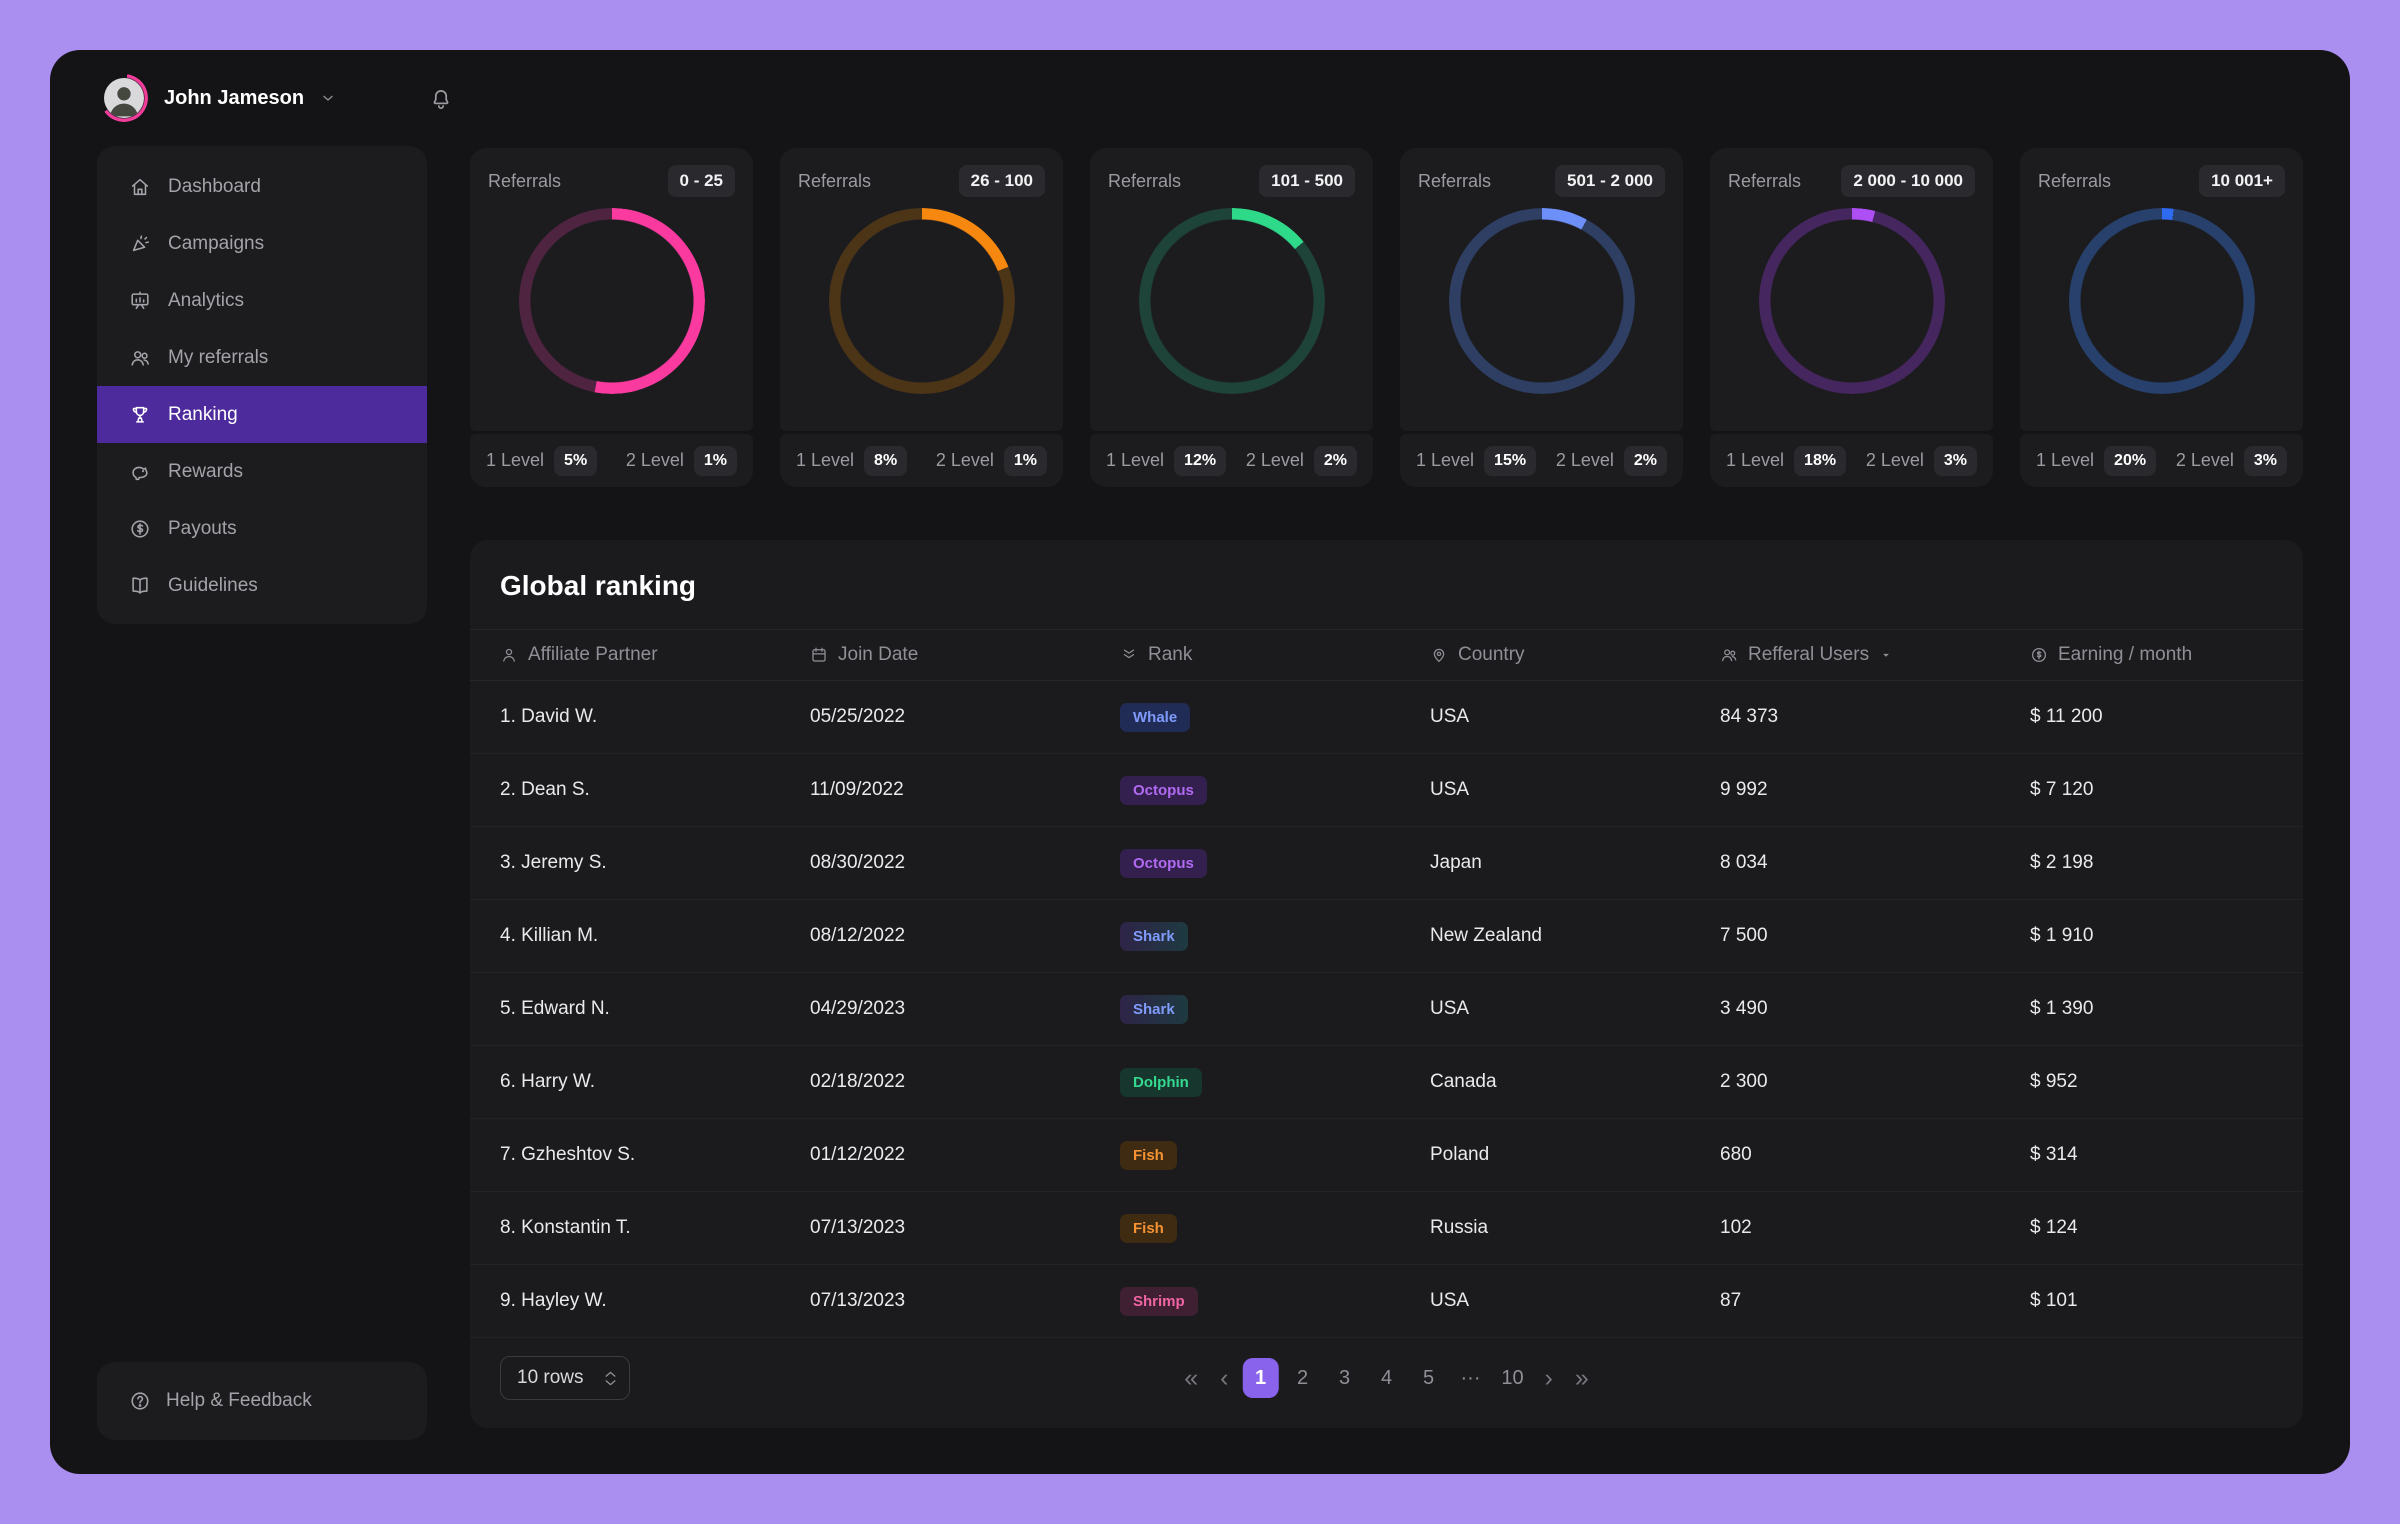 The image size is (2400, 1524). What do you see at coordinates (203, 414) in the screenshot?
I see `sidebar-item-label: Ranking` at bounding box center [203, 414].